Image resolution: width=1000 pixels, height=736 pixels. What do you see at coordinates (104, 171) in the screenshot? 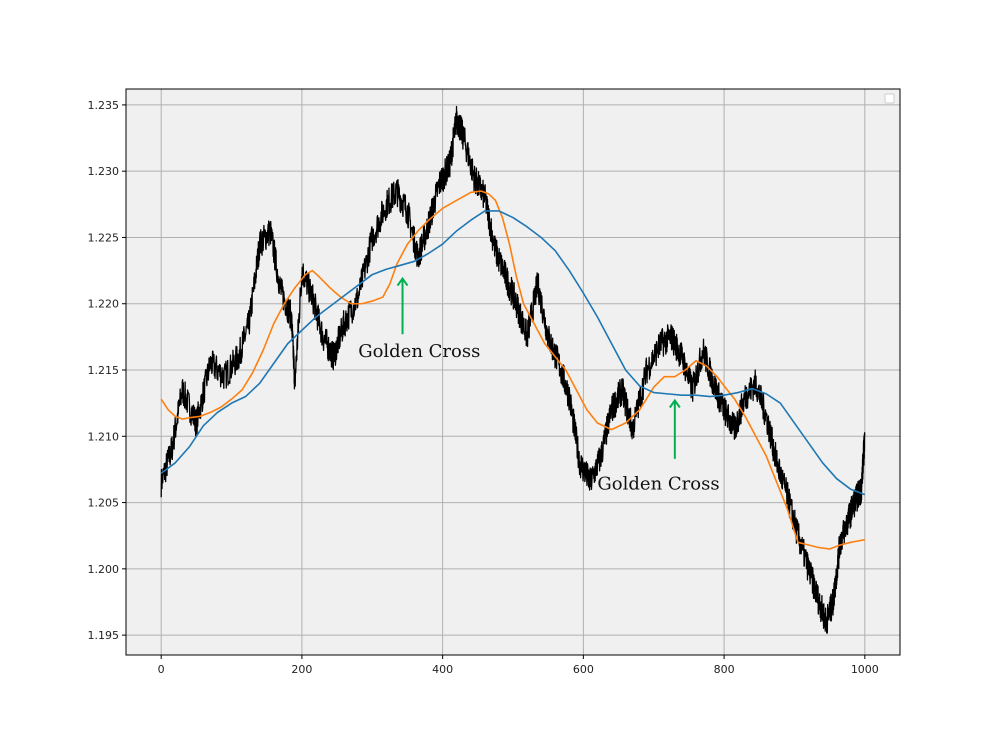
I see `y-tick-label: 1.230` at bounding box center [104, 171].